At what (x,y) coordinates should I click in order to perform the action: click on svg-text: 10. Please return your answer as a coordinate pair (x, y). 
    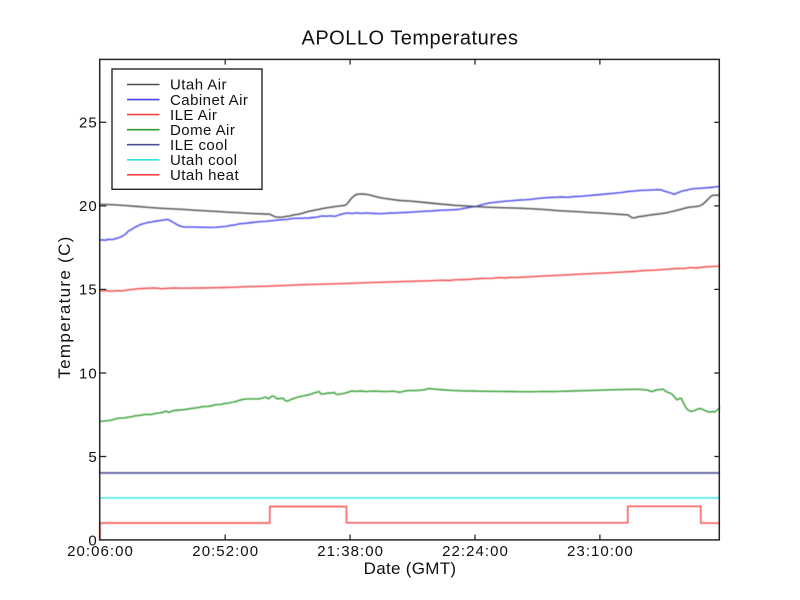
    Looking at the image, I should click on (88, 373).